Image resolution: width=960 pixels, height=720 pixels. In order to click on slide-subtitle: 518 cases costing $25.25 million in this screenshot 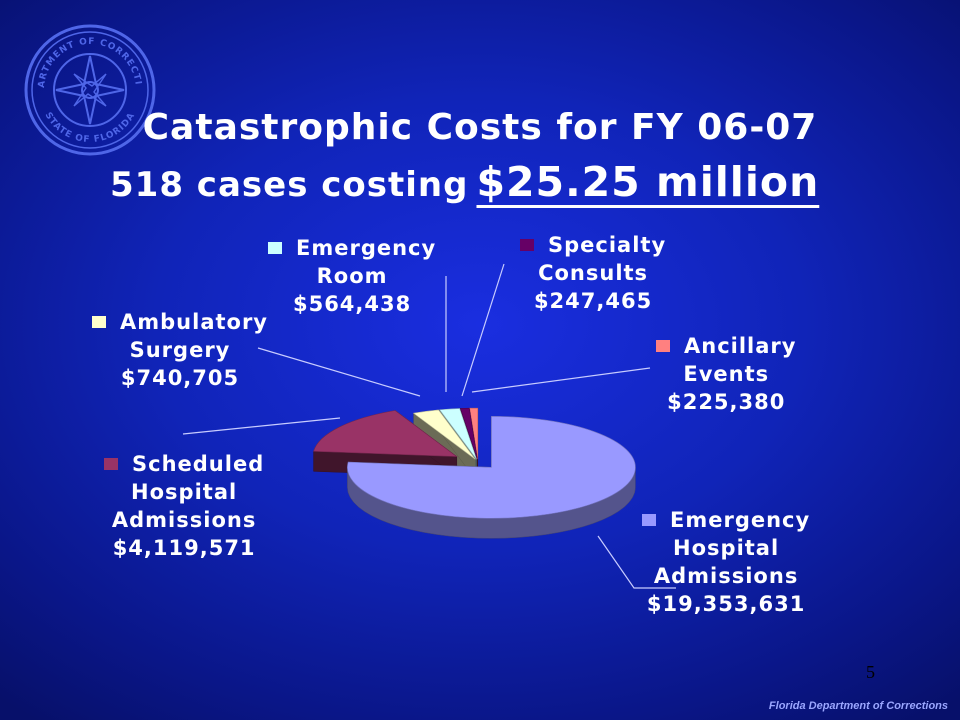, I will do `click(464, 183)`.